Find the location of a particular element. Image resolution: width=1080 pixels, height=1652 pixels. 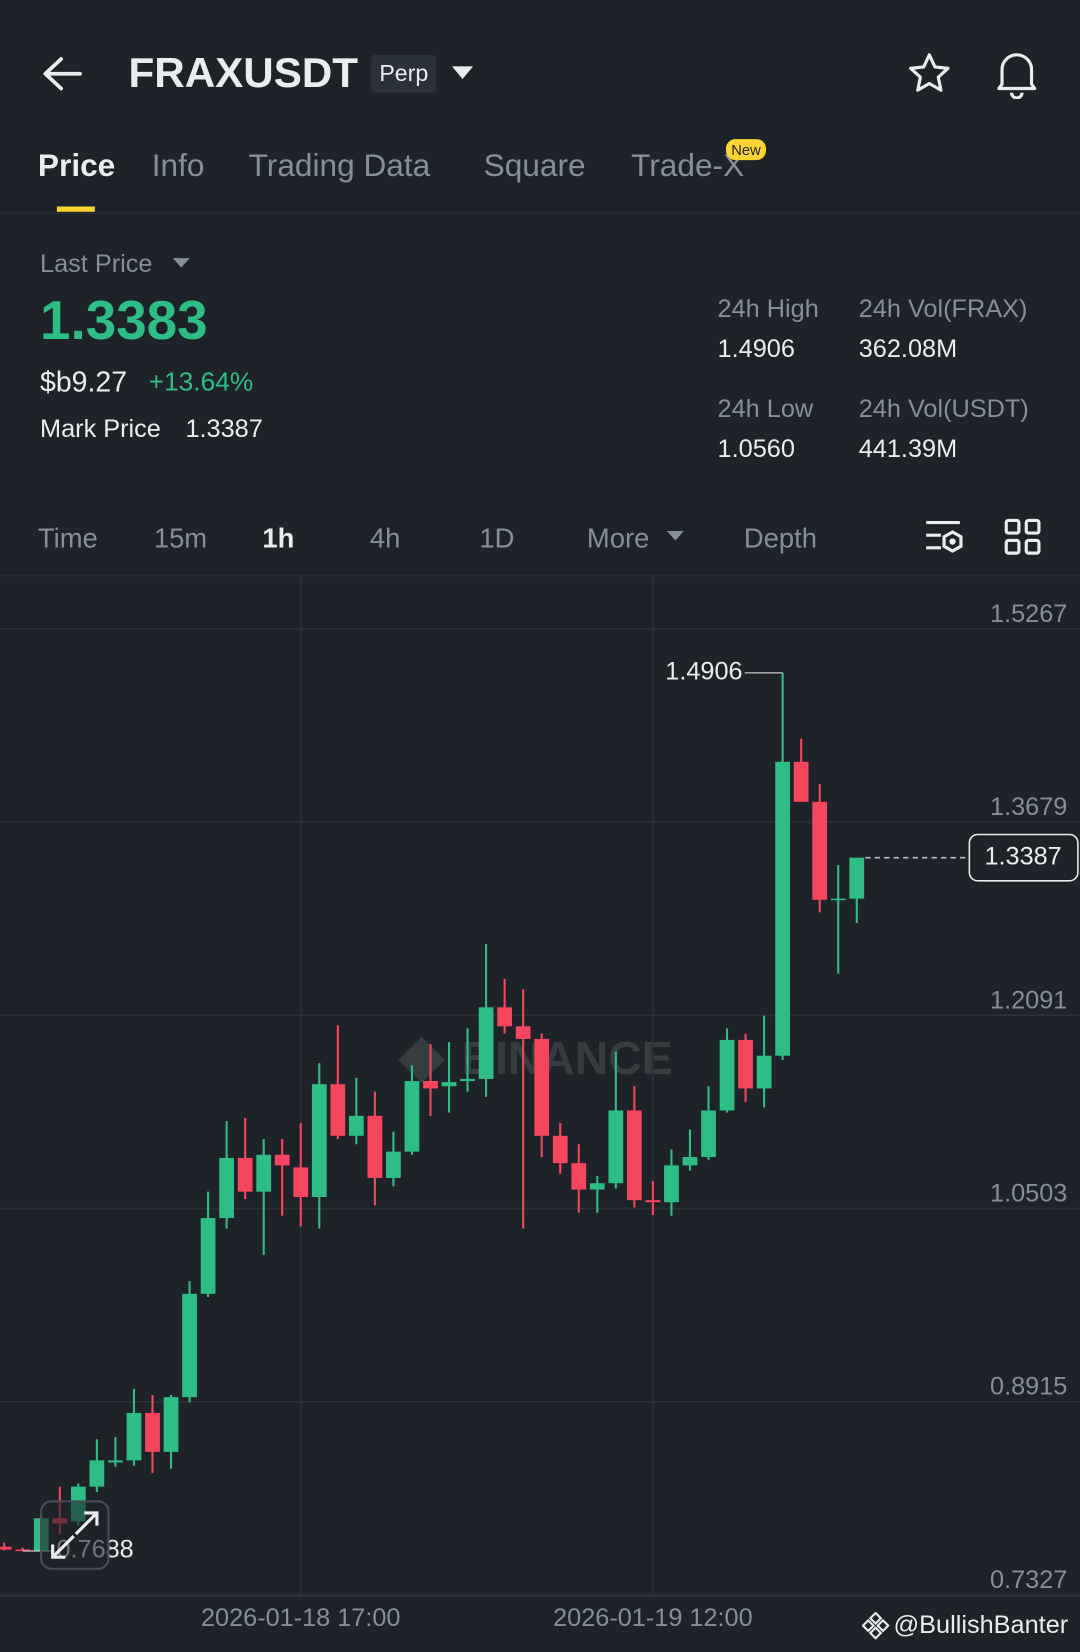

stat-value: 1.4906 is located at coordinates (756, 349).